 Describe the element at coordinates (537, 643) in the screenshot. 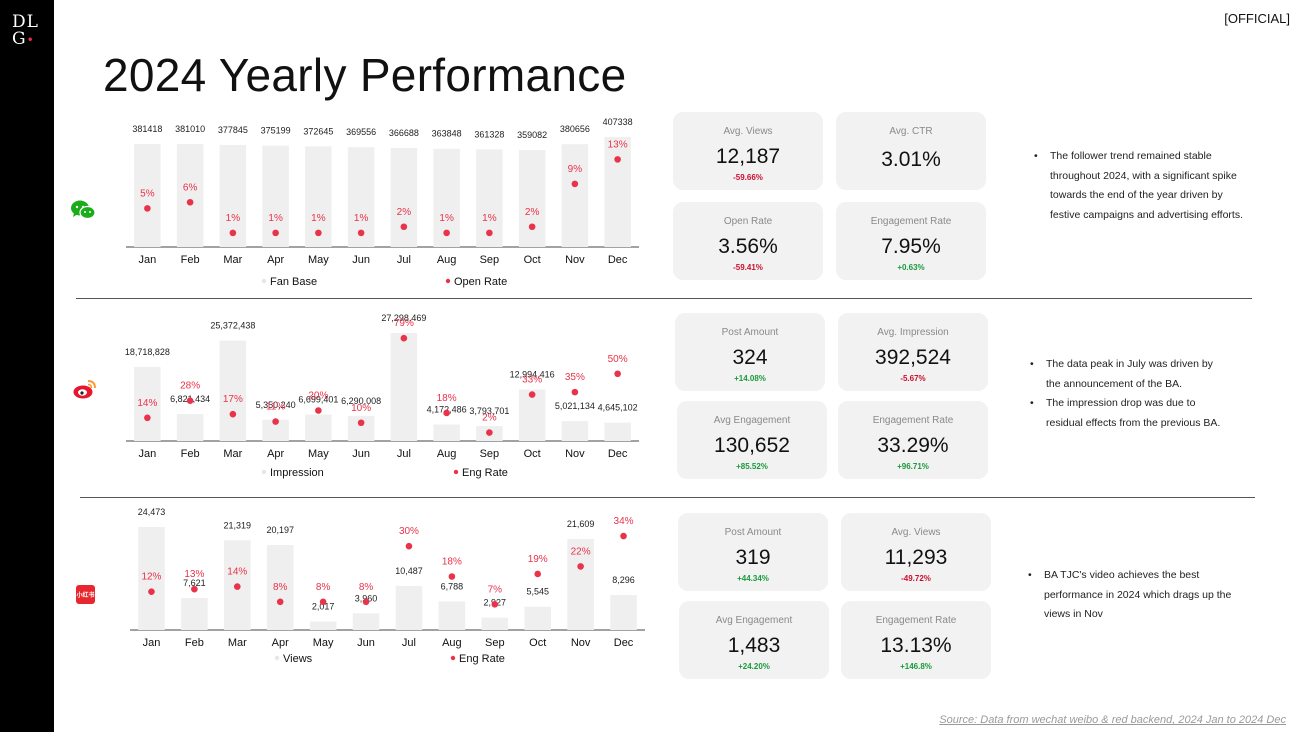

I see `x-tick-label: Oct` at that location.